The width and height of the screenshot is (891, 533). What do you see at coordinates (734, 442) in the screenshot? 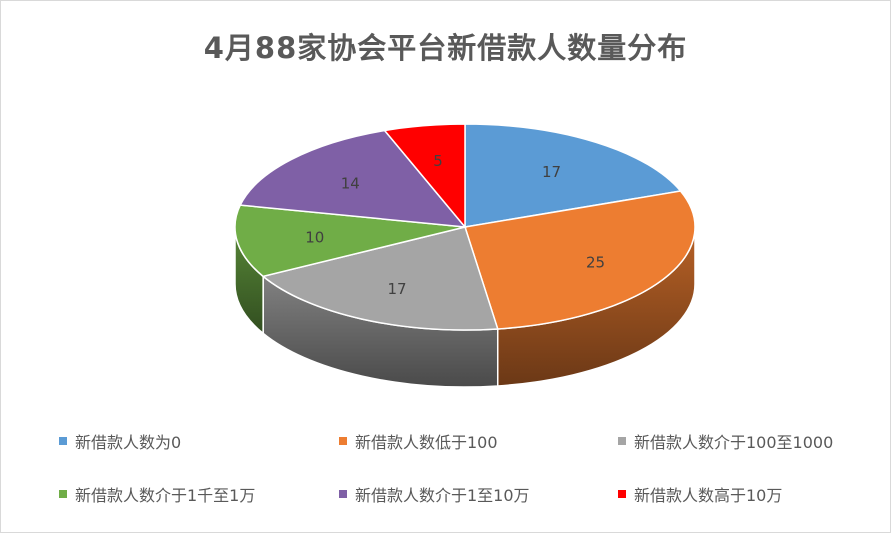
I see `legend-label: 新借款人数介于100至1000` at bounding box center [734, 442].